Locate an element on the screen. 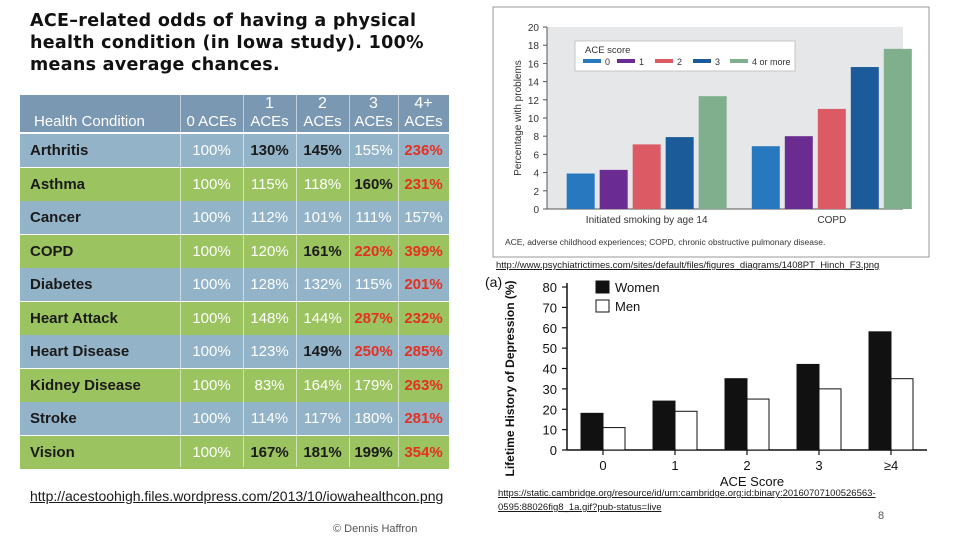 This screenshot has height=540, width=960. odds-value-cell: 263% is located at coordinates (423, 385).